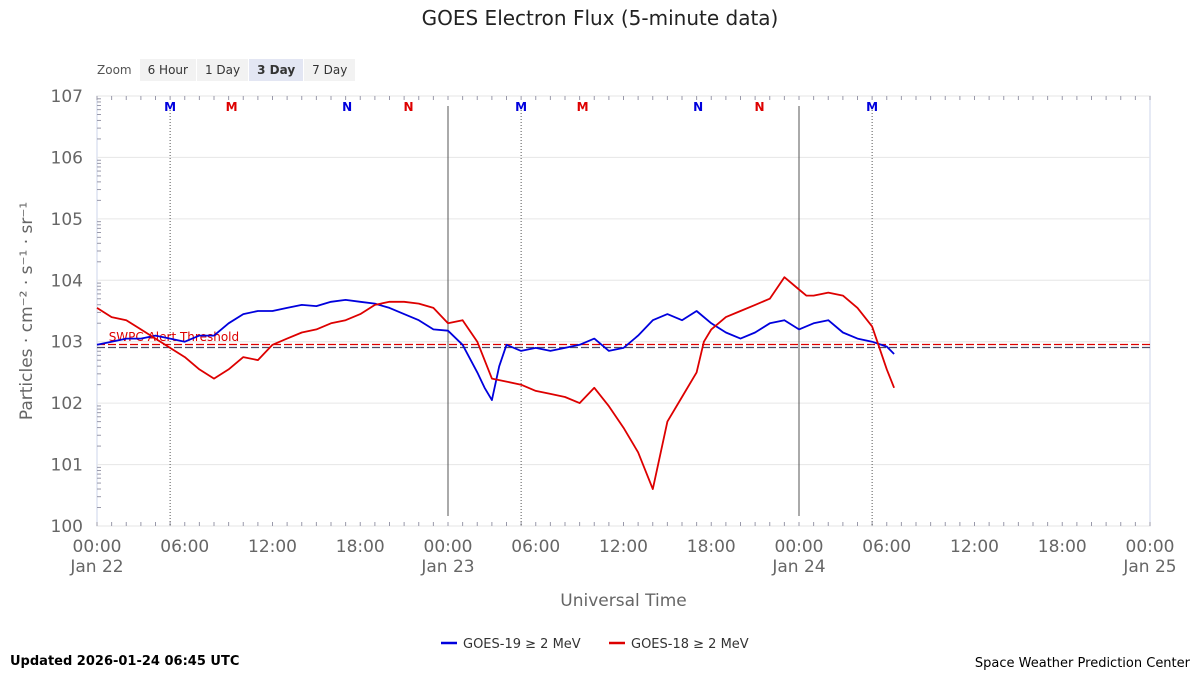 This screenshot has height=675, width=1200. Describe the element at coordinates (96, 567) in the screenshot. I see `x-day-label: Jan 22` at that location.